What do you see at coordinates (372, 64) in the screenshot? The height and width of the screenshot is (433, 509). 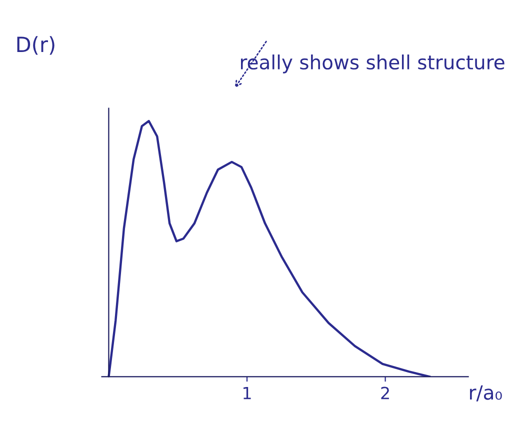 I see `text: really shows shell structure` at bounding box center [372, 64].